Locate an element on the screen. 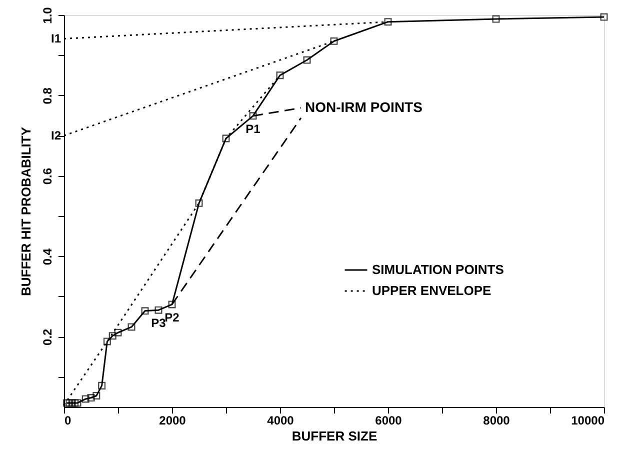 The width and height of the screenshot is (624, 459). annotation: I1 is located at coordinates (56, 39).